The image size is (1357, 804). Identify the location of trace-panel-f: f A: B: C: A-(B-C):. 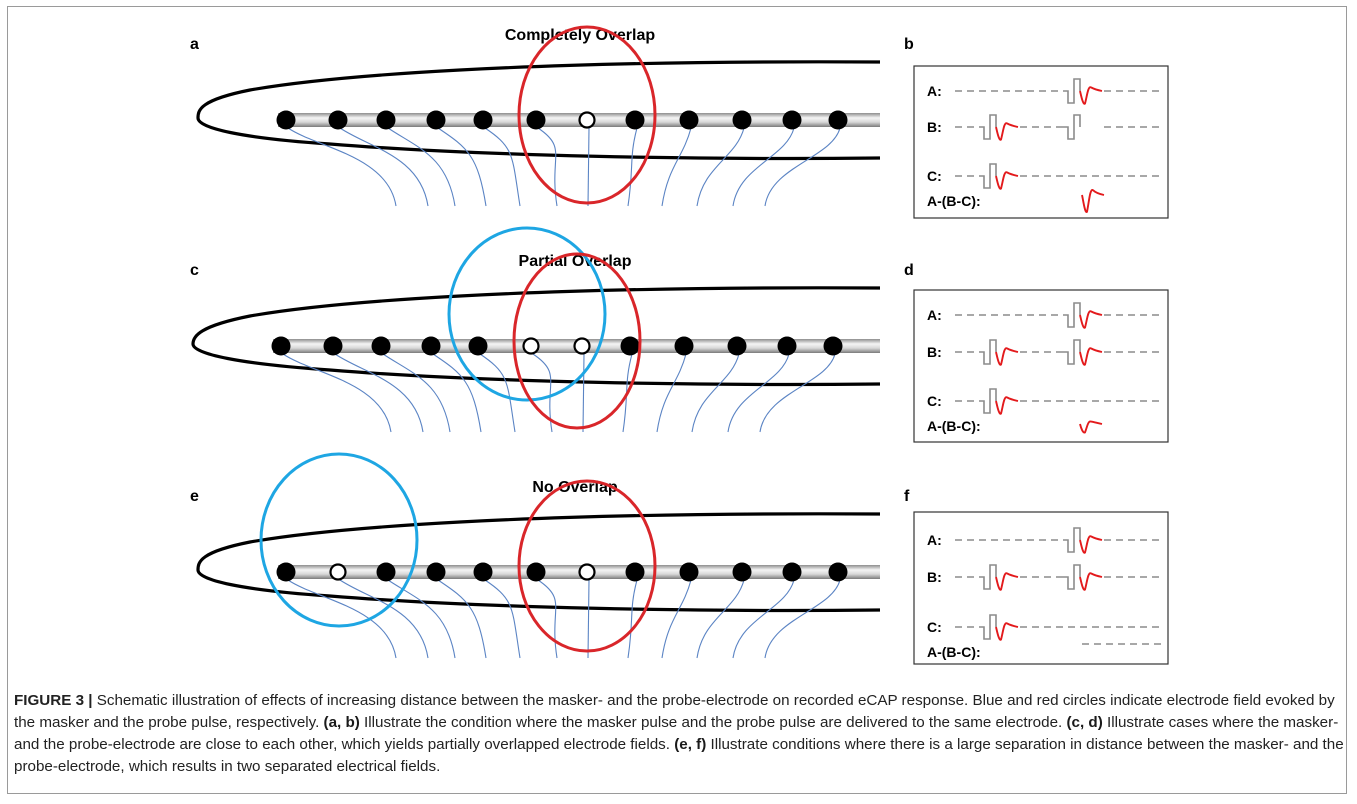
(1036, 576).